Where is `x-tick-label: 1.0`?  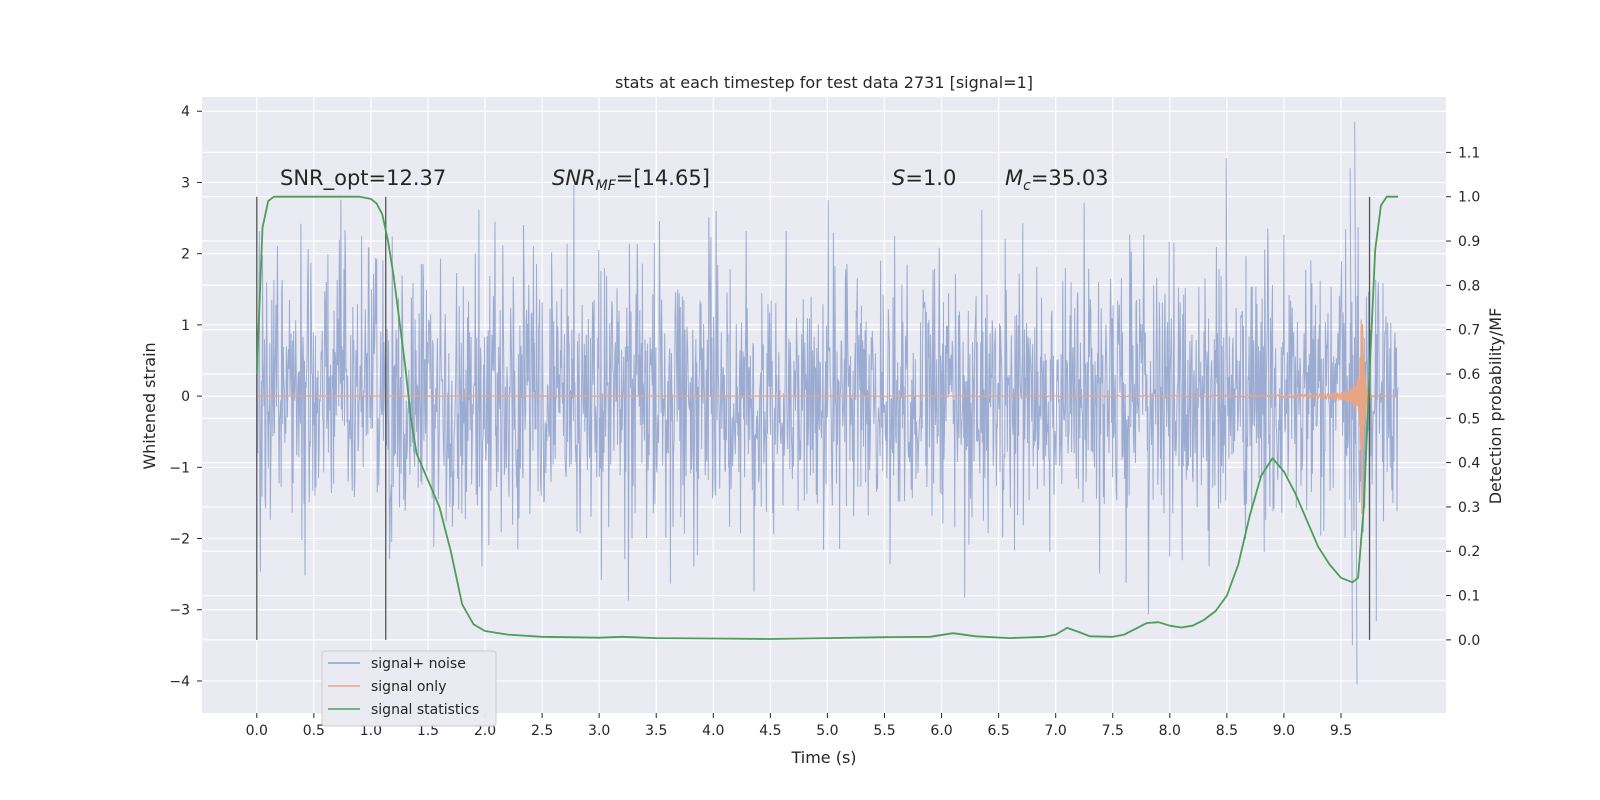 x-tick-label: 1.0 is located at coordinates (371, 731).